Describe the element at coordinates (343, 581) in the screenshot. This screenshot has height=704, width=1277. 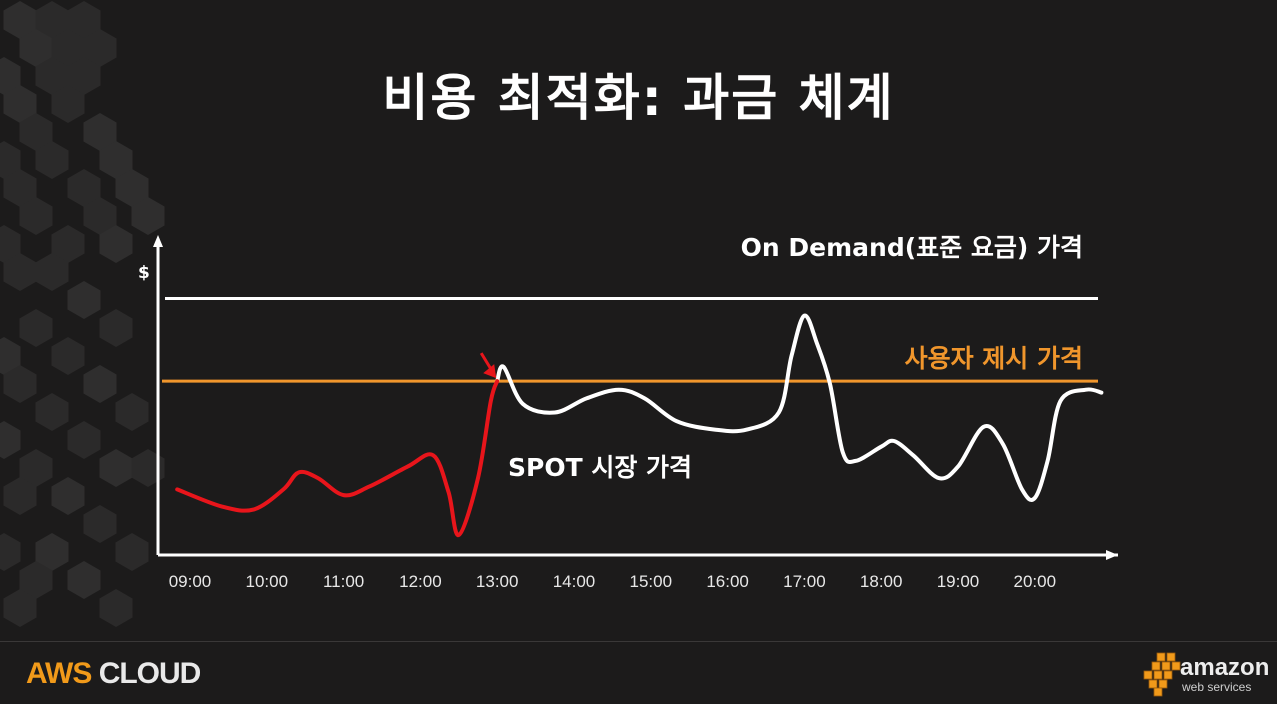
I see `x-tick-label-2: 11:00` at that location.